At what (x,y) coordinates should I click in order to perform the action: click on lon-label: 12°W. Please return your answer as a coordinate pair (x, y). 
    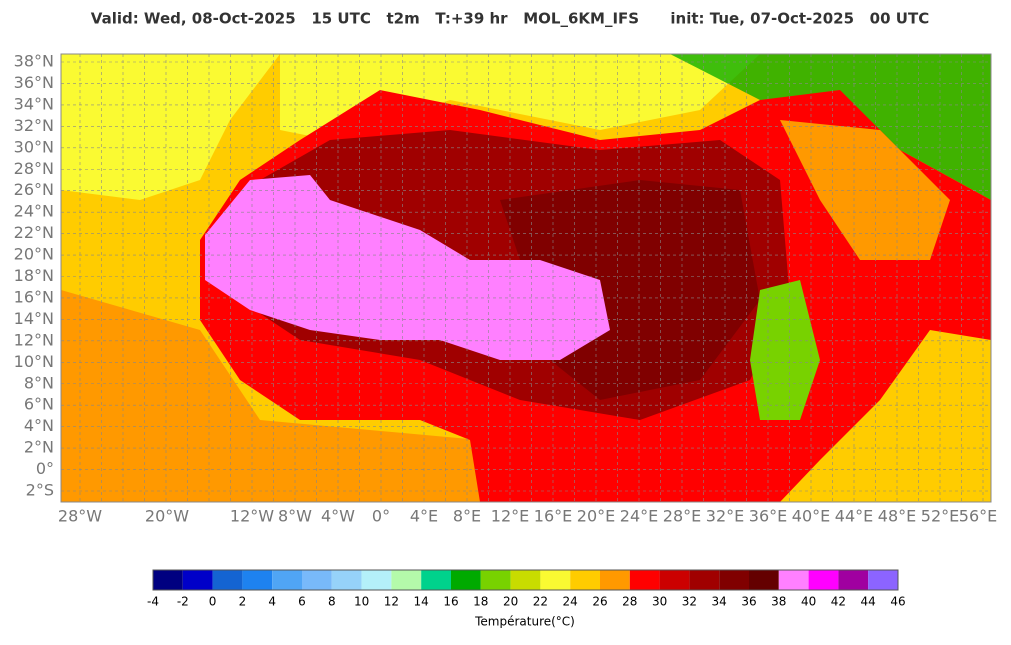
    Looking at the image, I should click on (252, 516).